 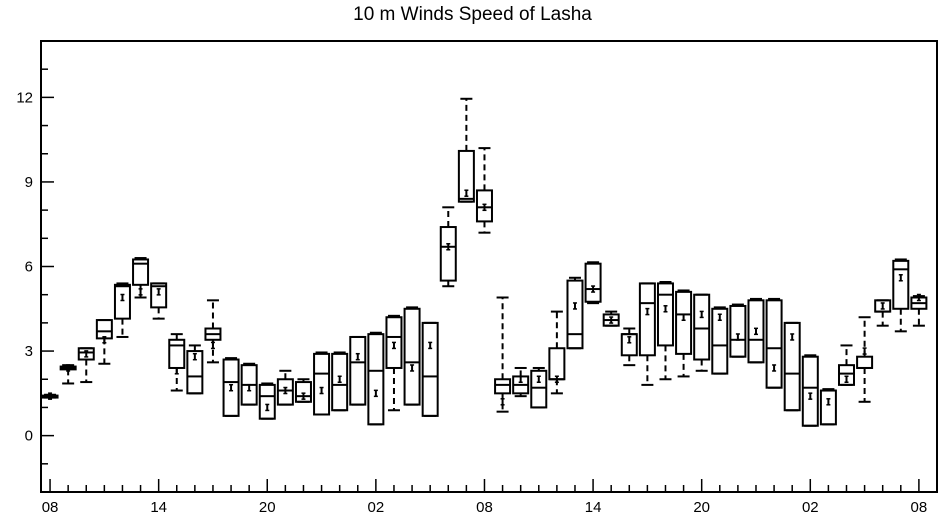 I want to click on y-tick-label: 3, so click(x=29, y=351).